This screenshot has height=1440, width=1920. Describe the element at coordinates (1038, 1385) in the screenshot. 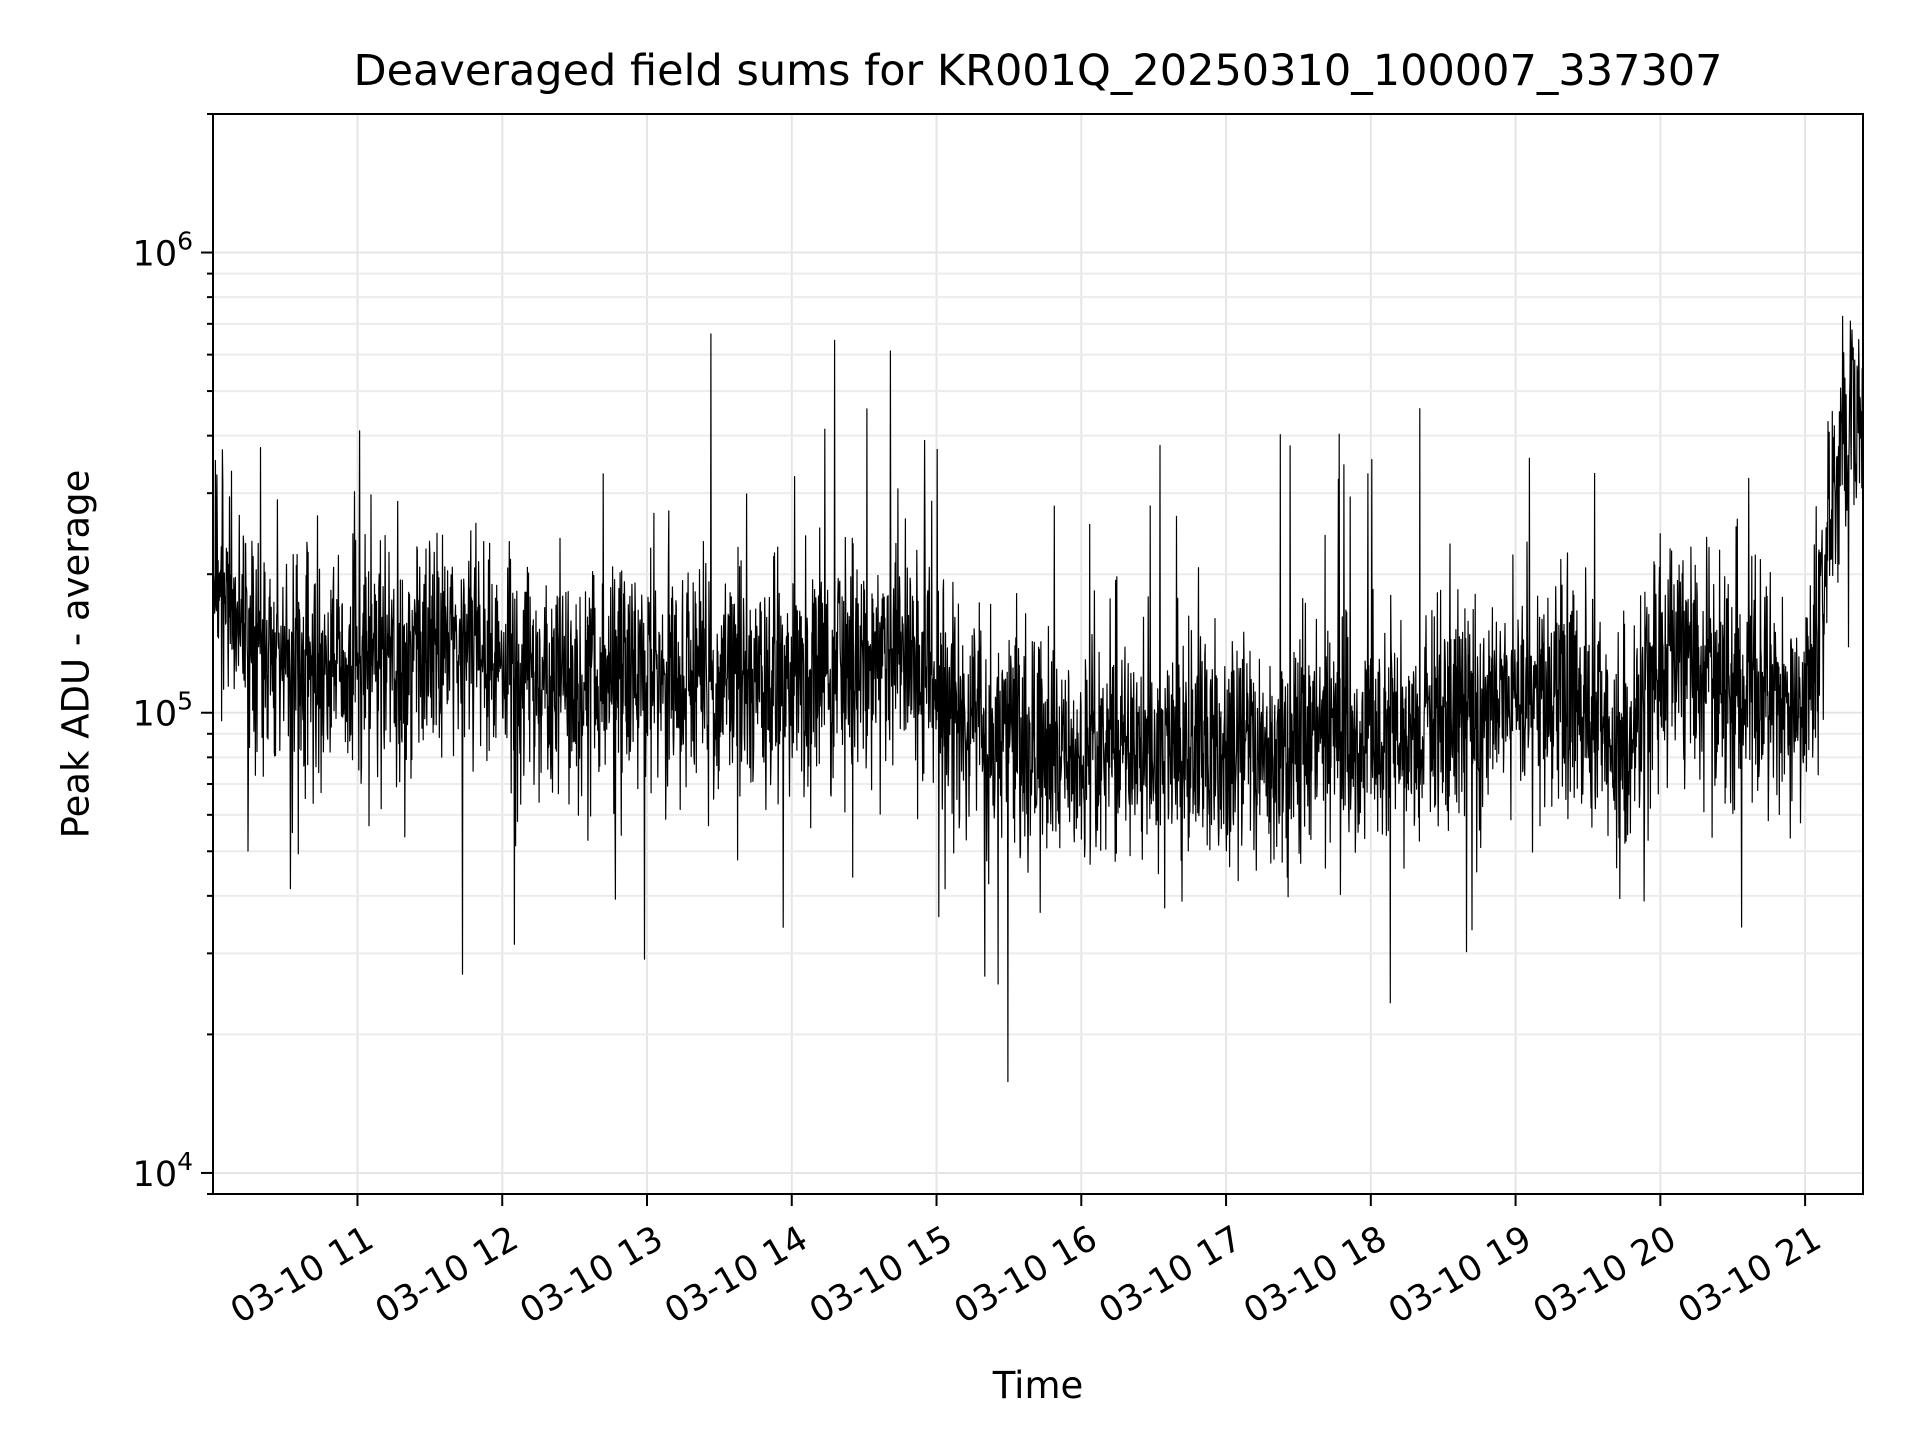

I see `x-axis-label: Time` at that location.